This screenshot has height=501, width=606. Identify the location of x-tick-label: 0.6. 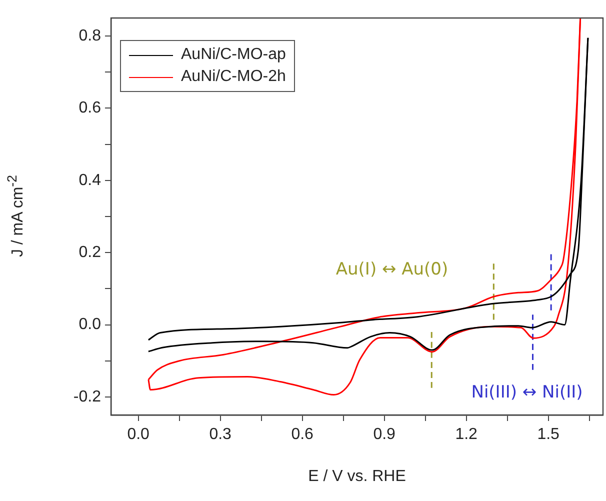
(302, 435).